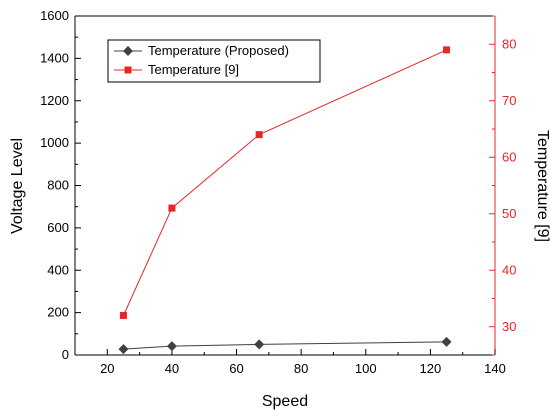 This screenshot has height=416, width=550. What do you see at coordinates (495, 368) in the screenshot?
I see `x-tick-label: 140` at bounding box center [495, 368].